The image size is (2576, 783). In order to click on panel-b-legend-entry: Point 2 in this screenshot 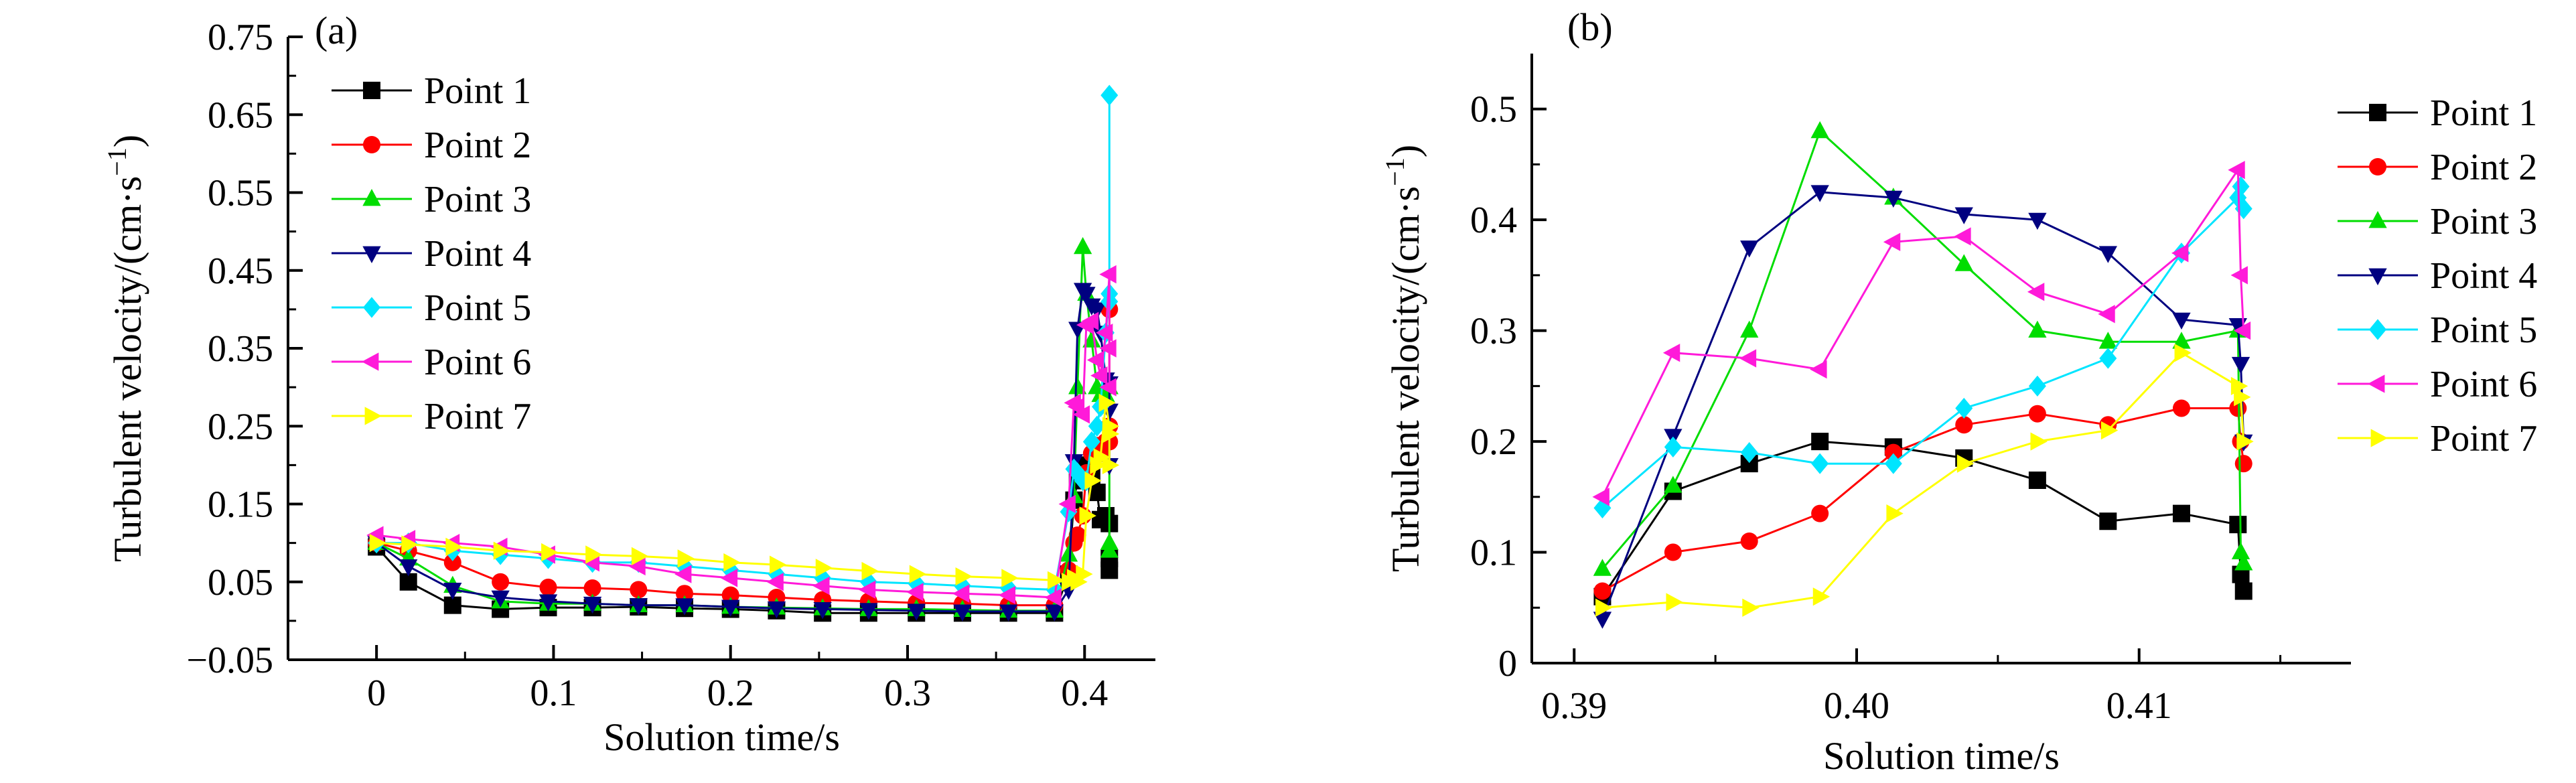, I will do `click(2437, 167)`.